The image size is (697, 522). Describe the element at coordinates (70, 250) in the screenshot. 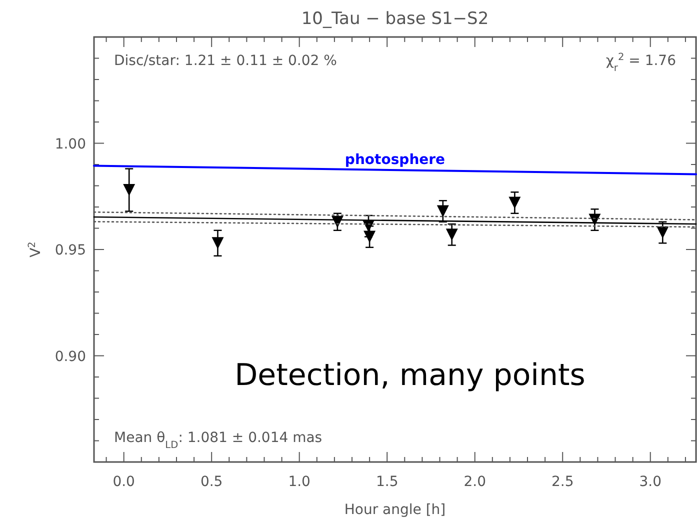

I see `y-tick-label: 0.95` at that location.